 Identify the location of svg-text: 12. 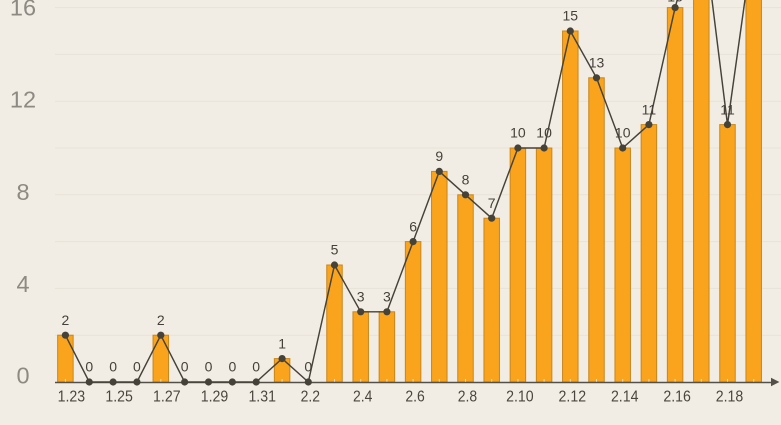
(23, 99).